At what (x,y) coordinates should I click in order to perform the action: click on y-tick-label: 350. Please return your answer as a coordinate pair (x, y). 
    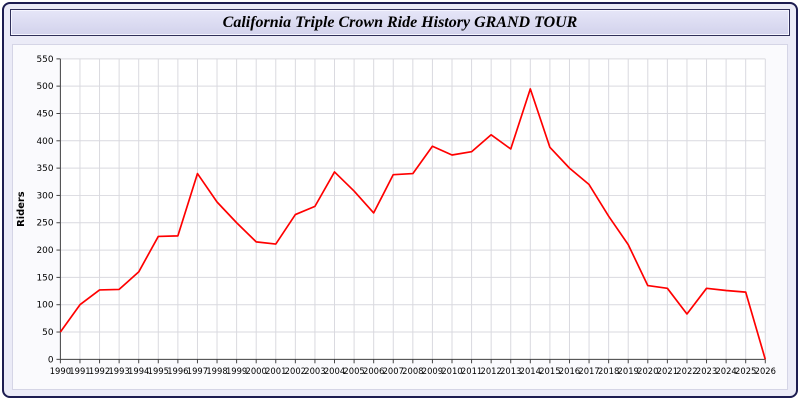
    Looking at the image, I should click on (45, 169).